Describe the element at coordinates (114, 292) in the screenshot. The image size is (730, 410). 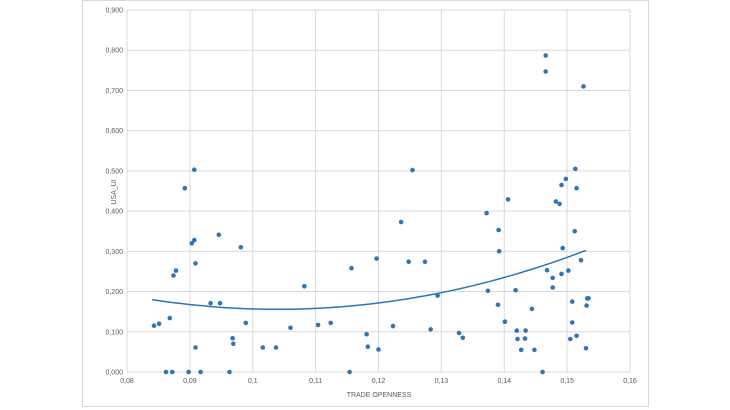
I see `y-tick-label: 0,200` at that location.